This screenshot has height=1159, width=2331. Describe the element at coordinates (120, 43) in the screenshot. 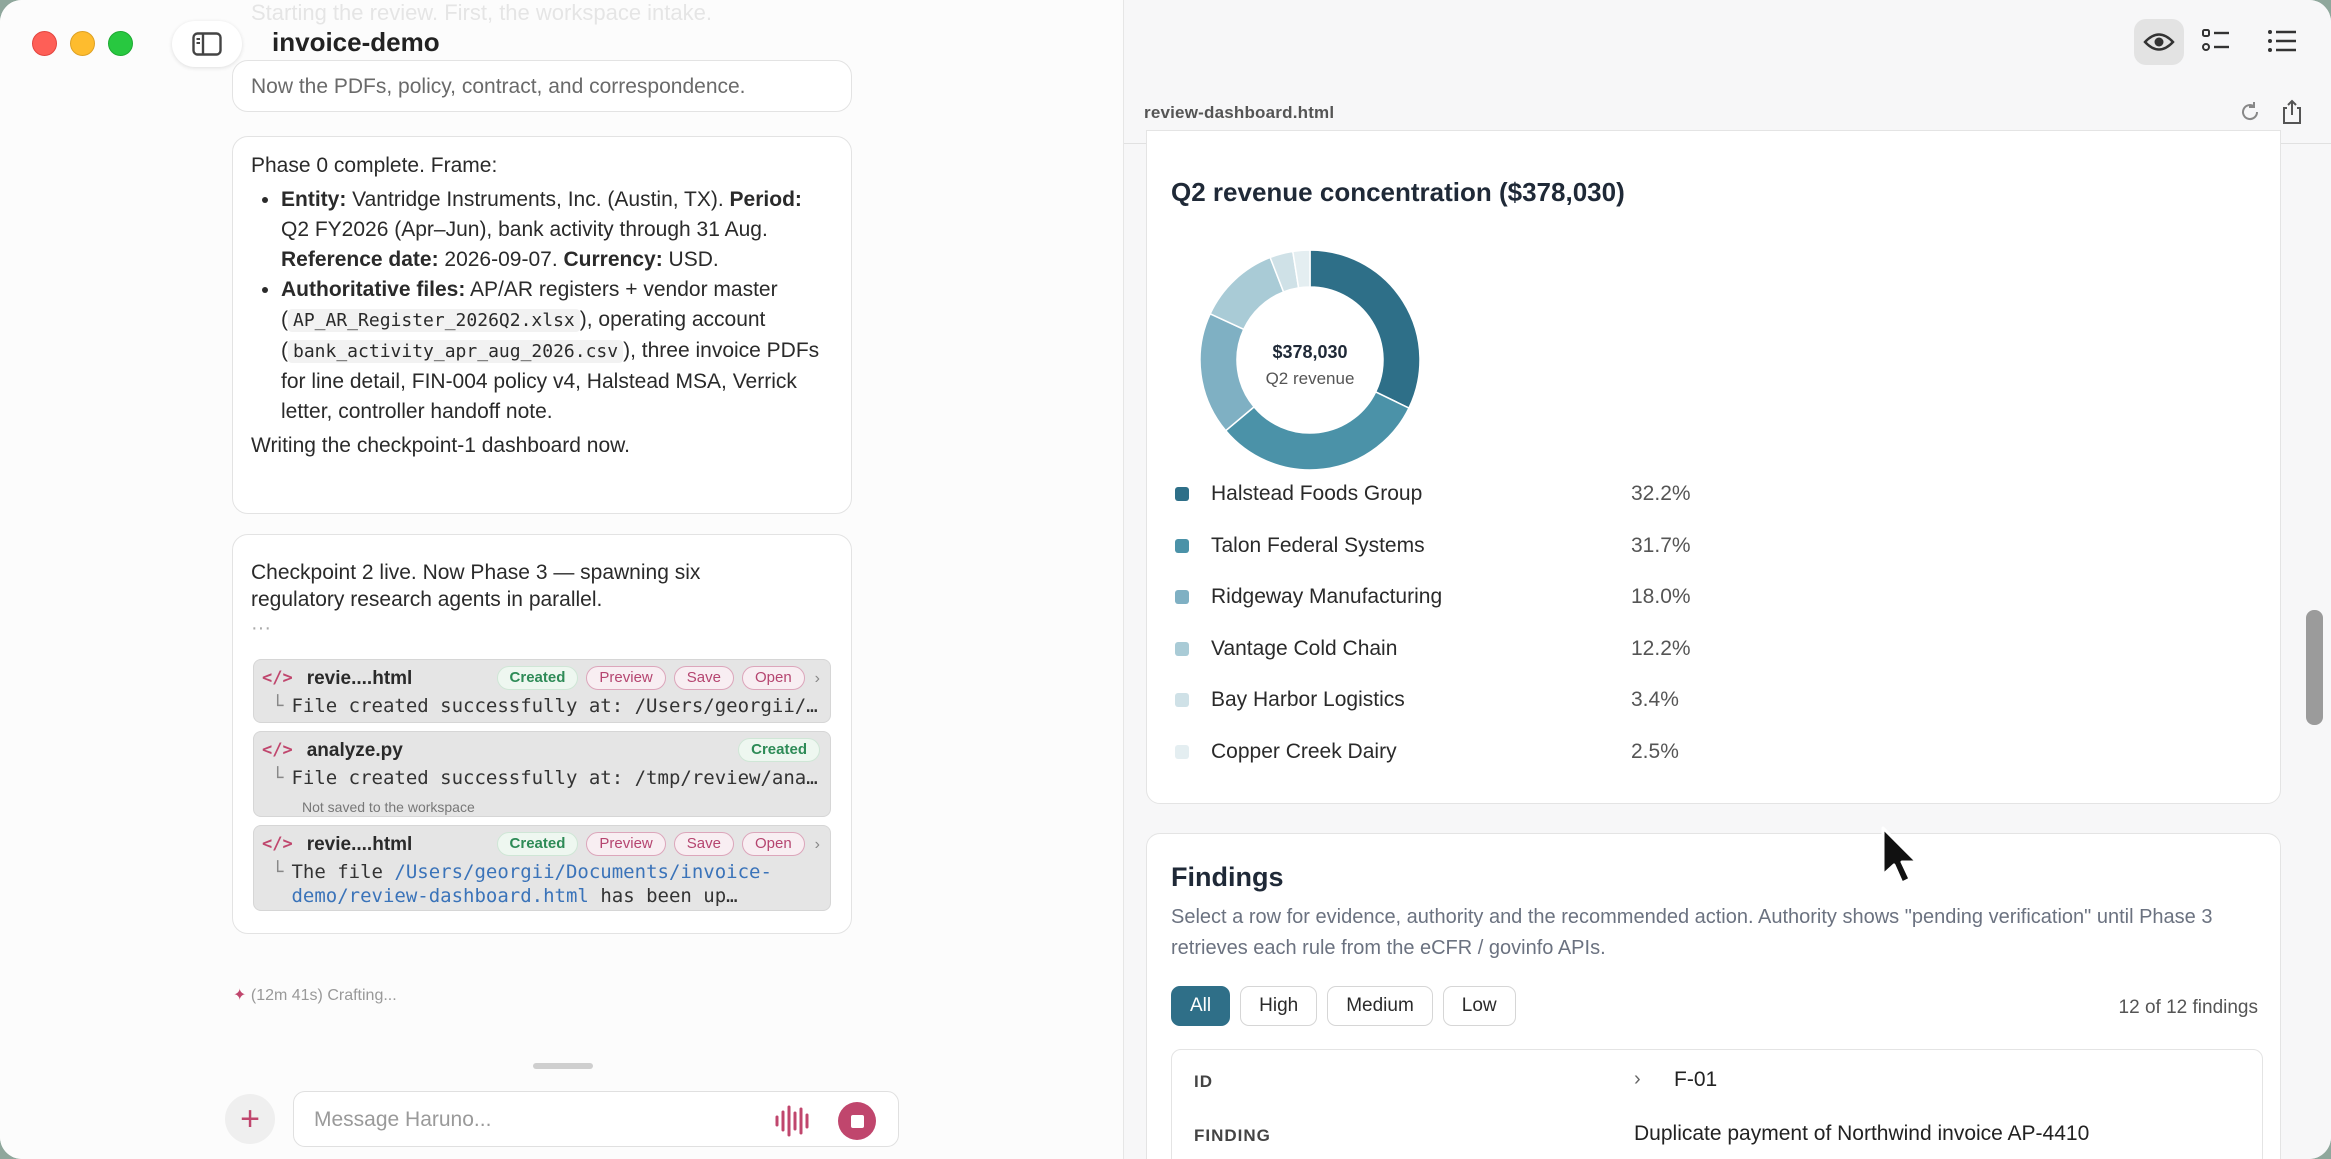

I see `zoom-window-button` at that location.